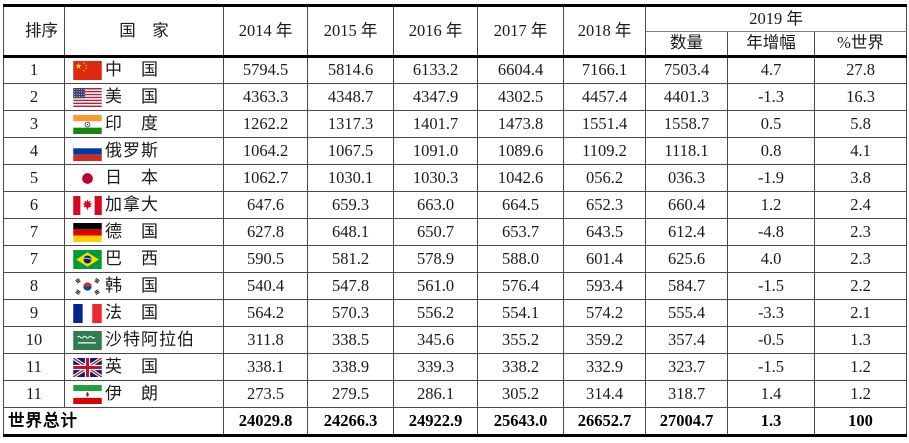 This screenshot has height=443, width=909. What do you see at coordinates (350, 367) in the screenshot?
I see `value-cell: 338.9` at bounding box center [350, 367].